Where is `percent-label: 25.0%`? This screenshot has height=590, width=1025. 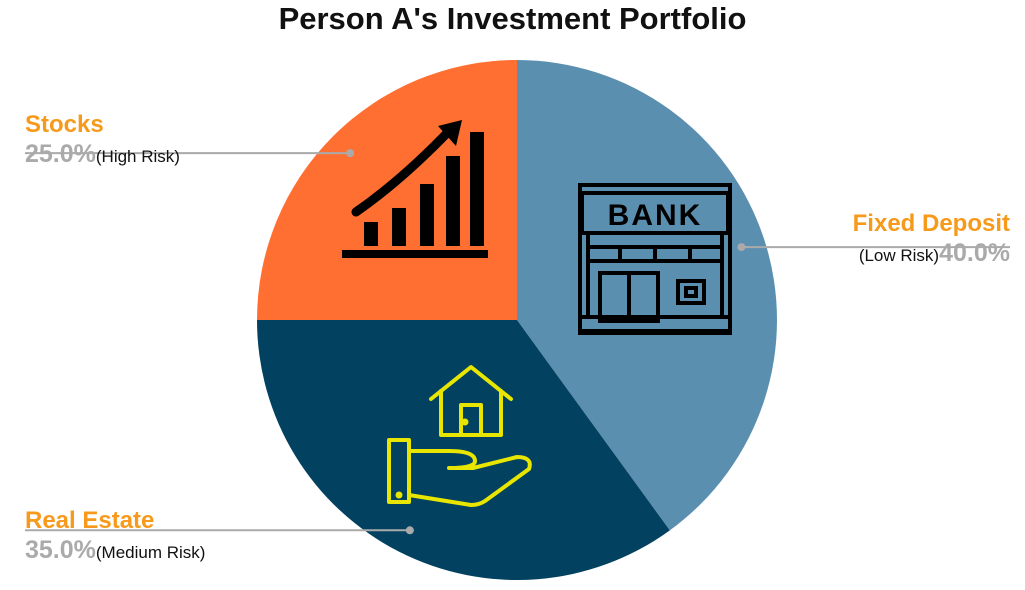 percent-label: 25.0% is located at coordinates (60, 154).